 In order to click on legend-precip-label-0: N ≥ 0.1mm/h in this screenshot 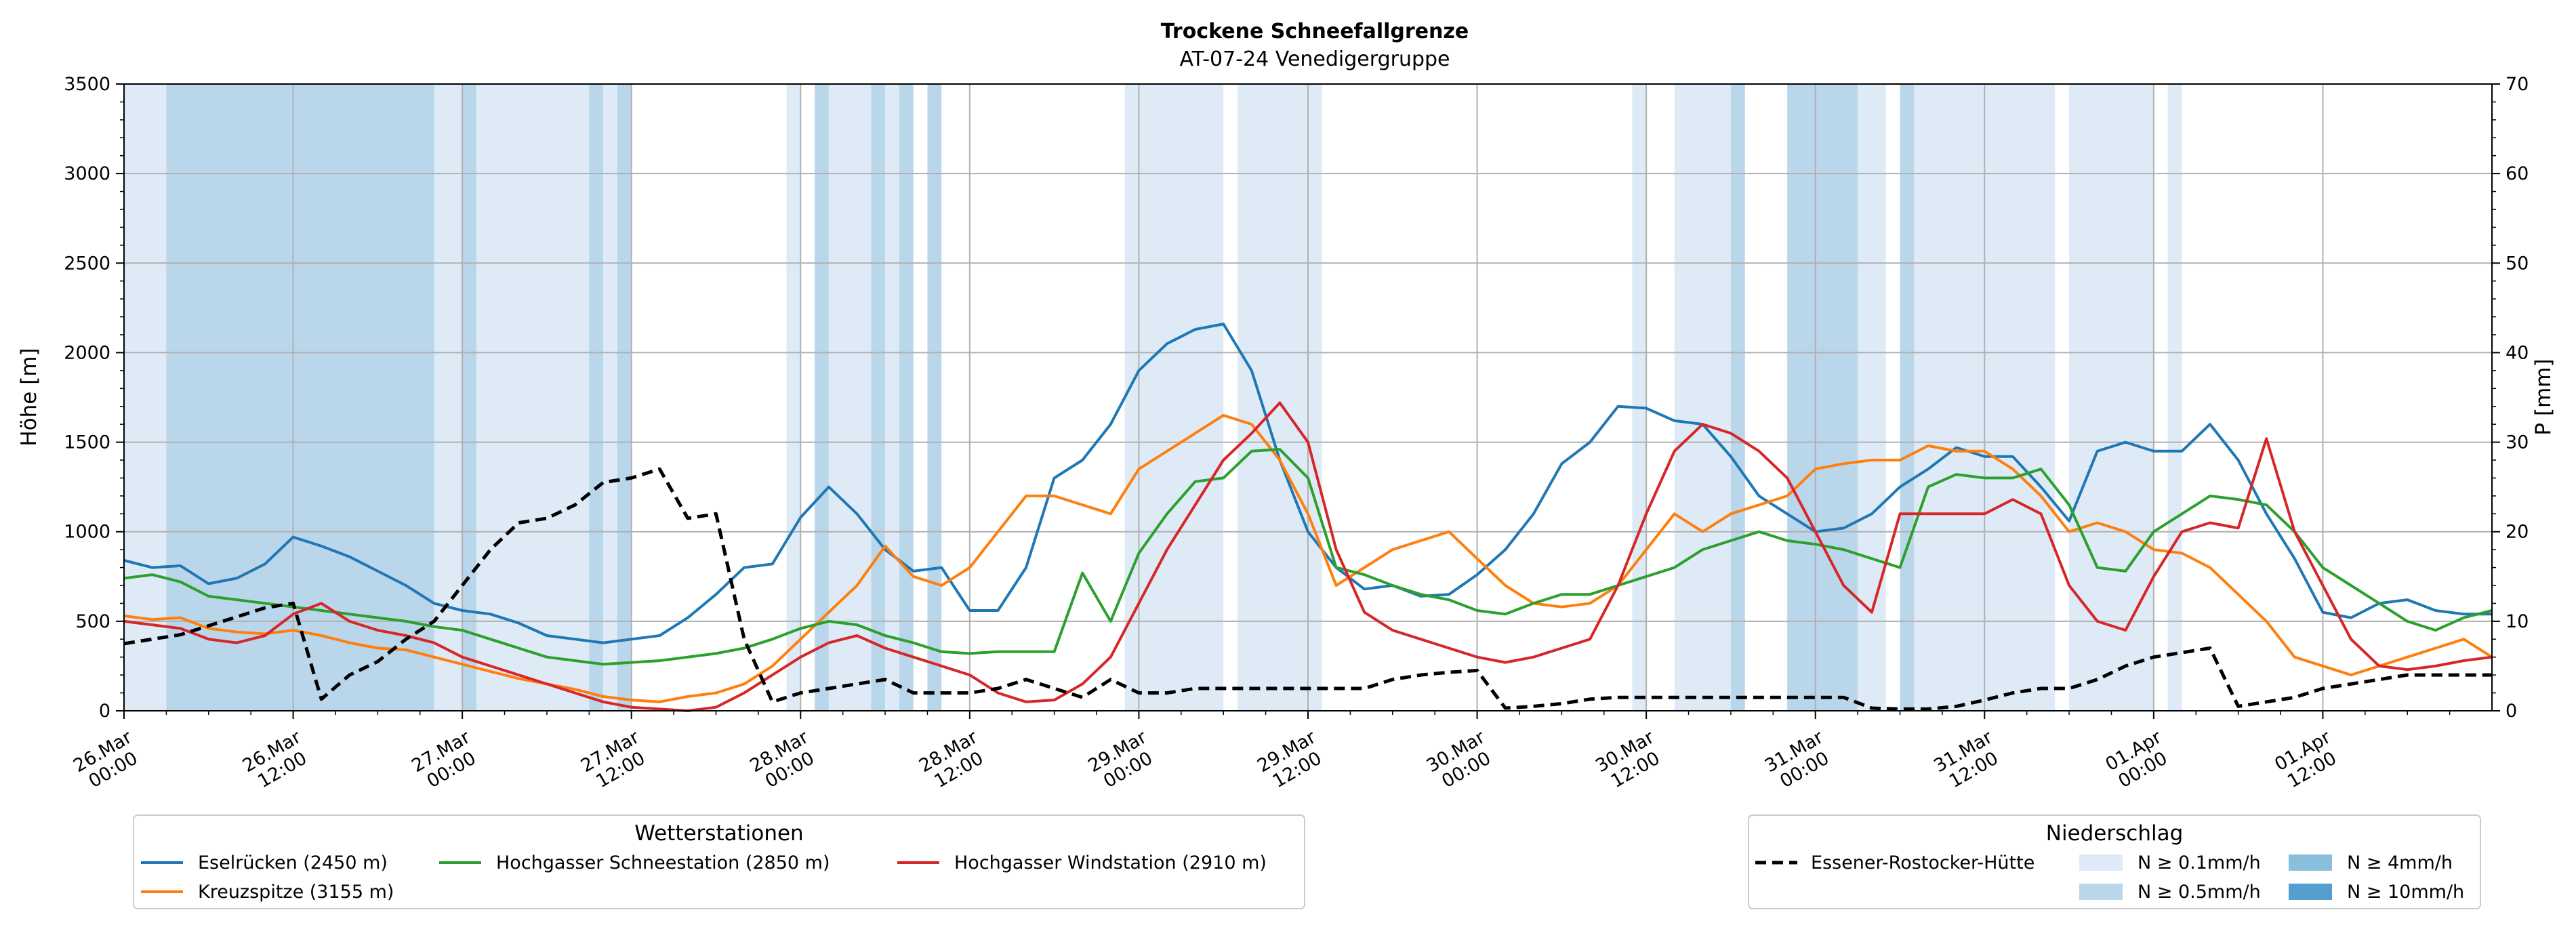, I will do `click(2199, 862)`.